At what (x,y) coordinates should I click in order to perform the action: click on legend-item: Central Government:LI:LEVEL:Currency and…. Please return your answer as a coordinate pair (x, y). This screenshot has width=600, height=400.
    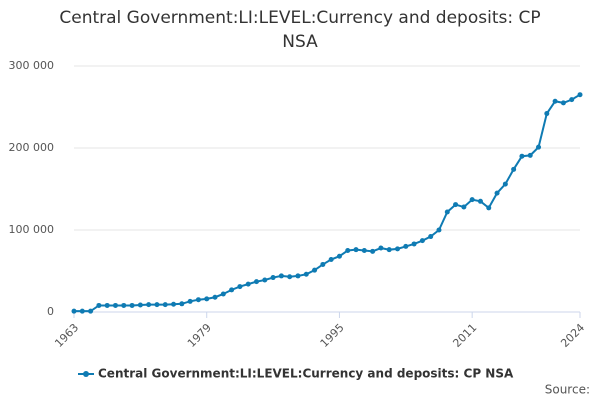
    Looking at the image, I should click on (296, 374).